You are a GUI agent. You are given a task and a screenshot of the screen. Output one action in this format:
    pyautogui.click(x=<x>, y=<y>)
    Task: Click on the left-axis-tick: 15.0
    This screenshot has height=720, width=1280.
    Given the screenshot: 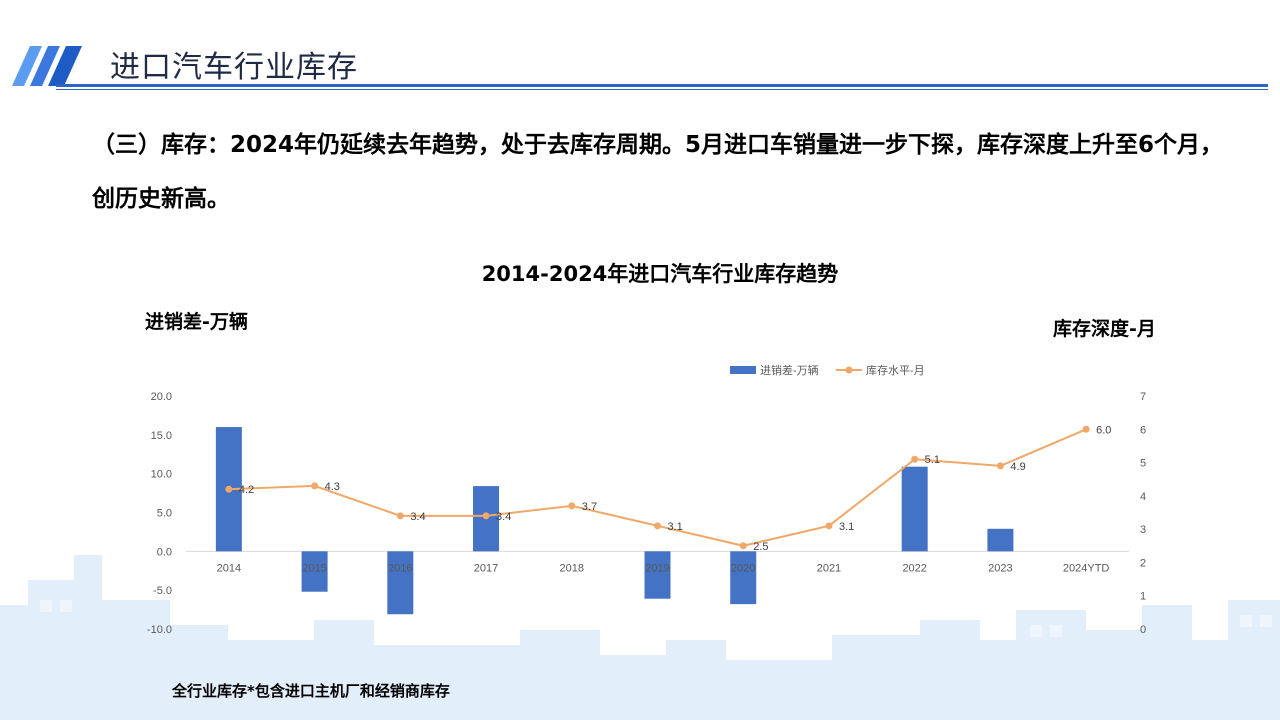 What is the action you would take?
    pyautogui.click(x=161, y=436)
    